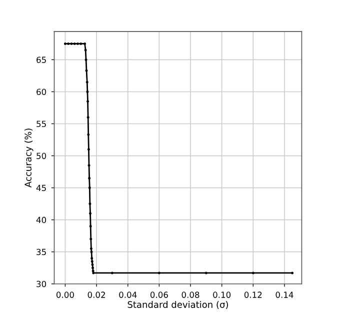  I want to click on x-tick-label: 0.10, so click(222, 295).